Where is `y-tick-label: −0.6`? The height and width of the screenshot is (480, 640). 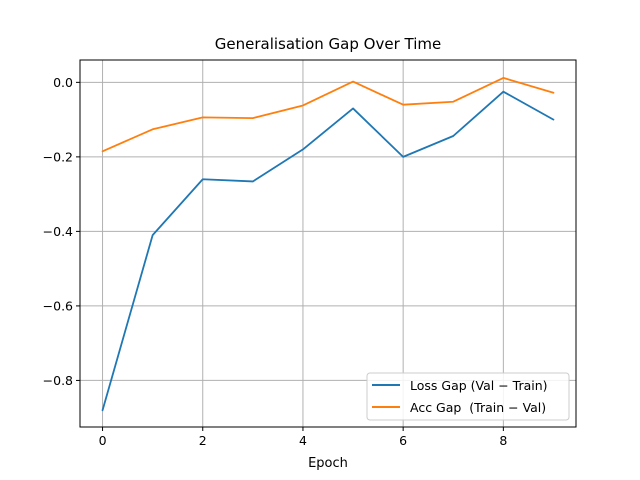 y-tick-label: −0.6 is located at coordinates (58, 305).